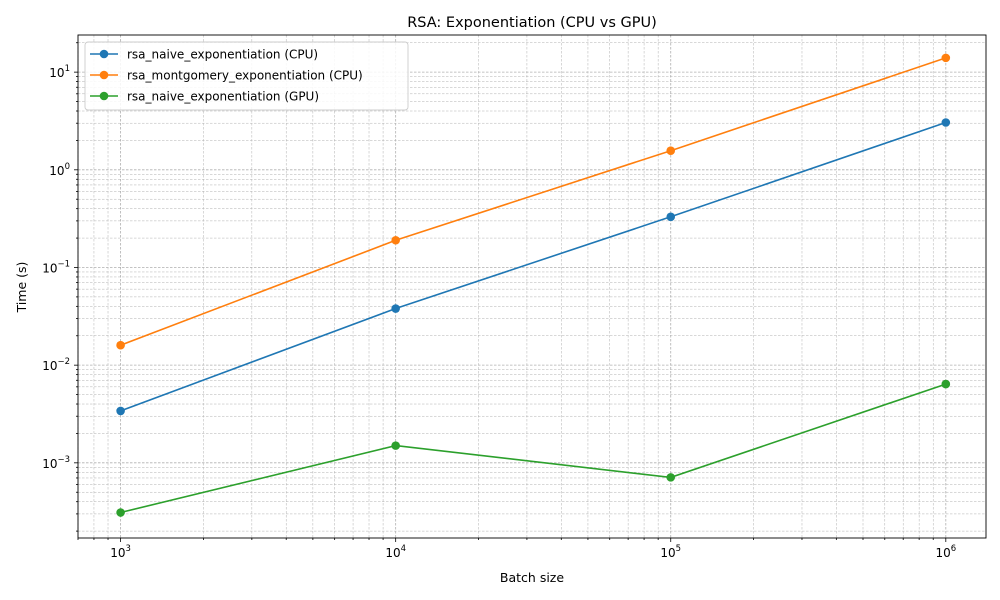 Image resolution: width=1000 pixels, height=600 pixels. Describe the element at coordinates (223, 97) in the screenshot. I see `legend-label: rsa_naive_exponentiation (GPU)` at that location.